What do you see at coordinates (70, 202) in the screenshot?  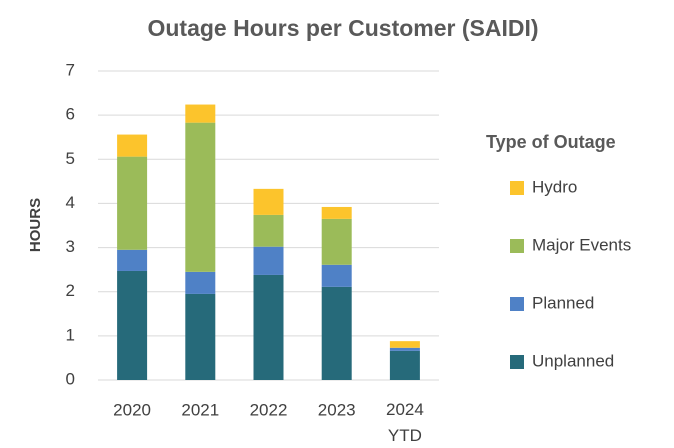 I see `y-tick-label: 4` at bounding box center [70, 202].